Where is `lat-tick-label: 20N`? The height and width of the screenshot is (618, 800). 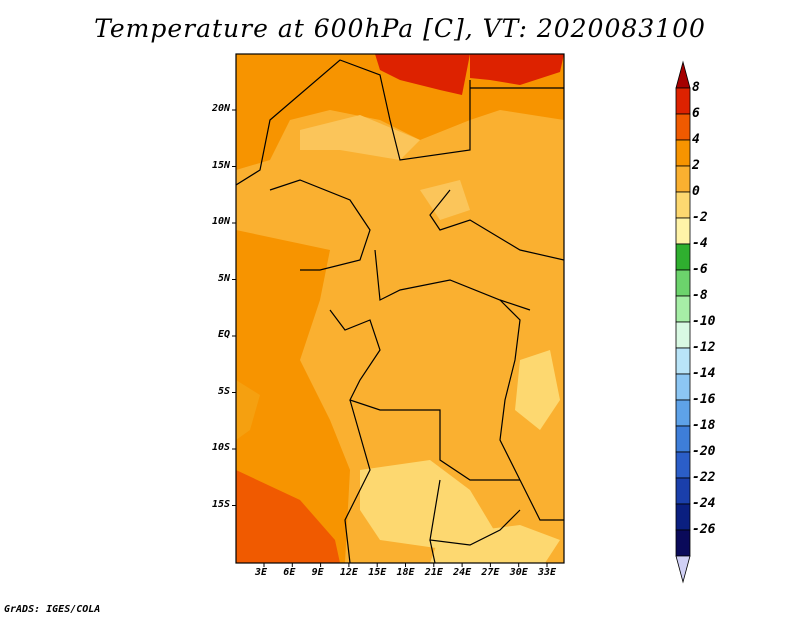
lat-tick-label: 20N is located at coordinates (220, 108).